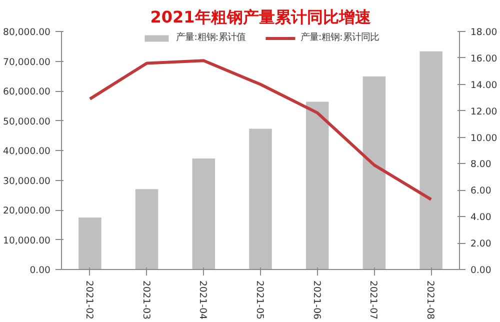  Describe the element at coordinates (27, 32) in the screenshot. I see `y-tick-label: 80,000.00` at that location.